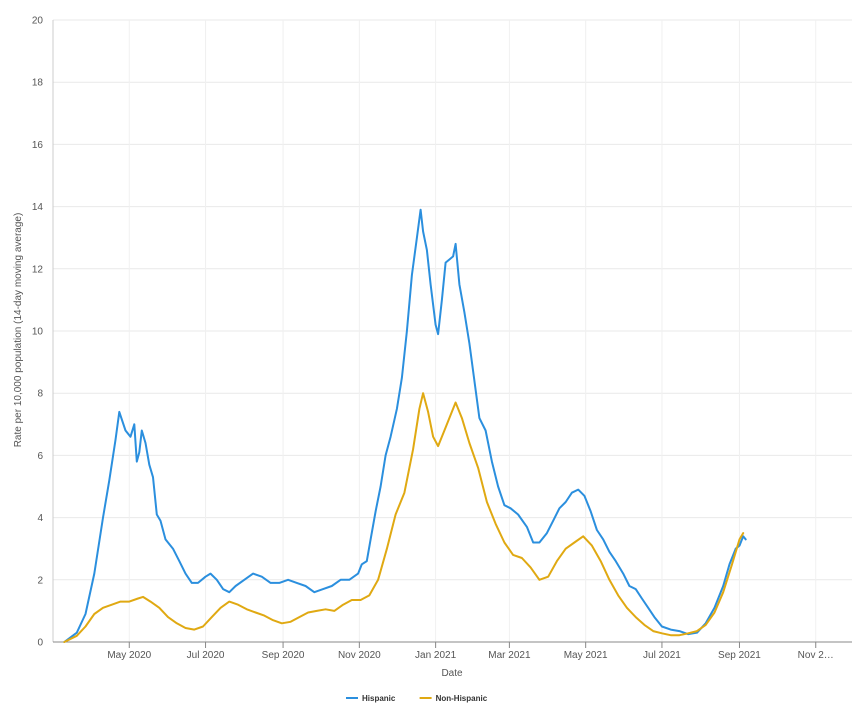  Describe the element at coordinates (359, 655) in the screenshot. I see `x-tick-label: Nov 2020` at that location.